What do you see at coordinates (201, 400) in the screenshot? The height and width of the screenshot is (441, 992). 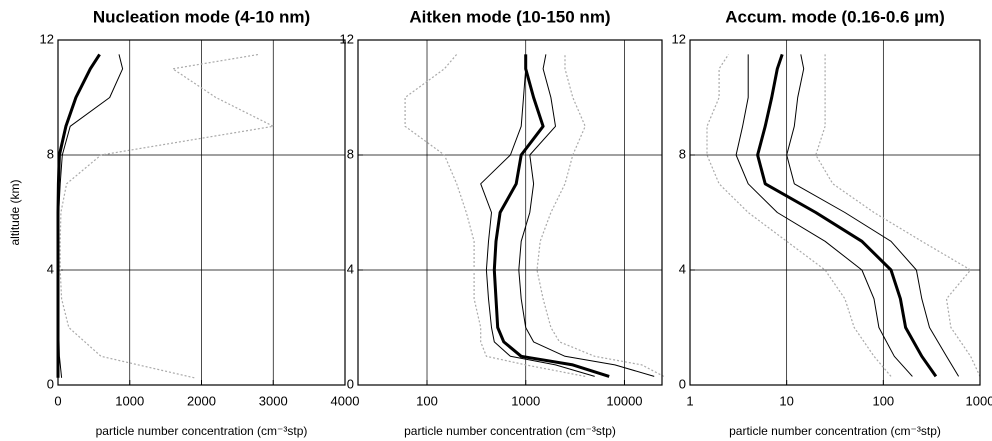 I see `x-tick-label: 2000` at bounding box center [201, 400].